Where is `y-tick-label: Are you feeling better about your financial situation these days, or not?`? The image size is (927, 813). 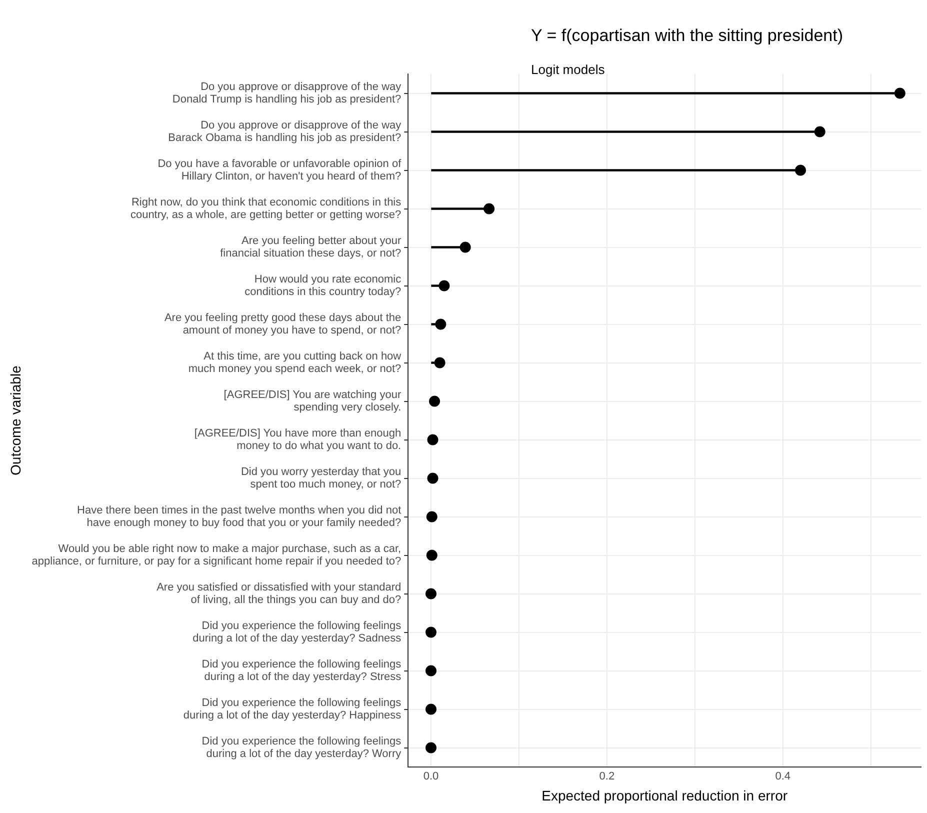 y-tick-label: Are you feeling better about your financial situation these days, or not? is located at coordinates (311, 247).